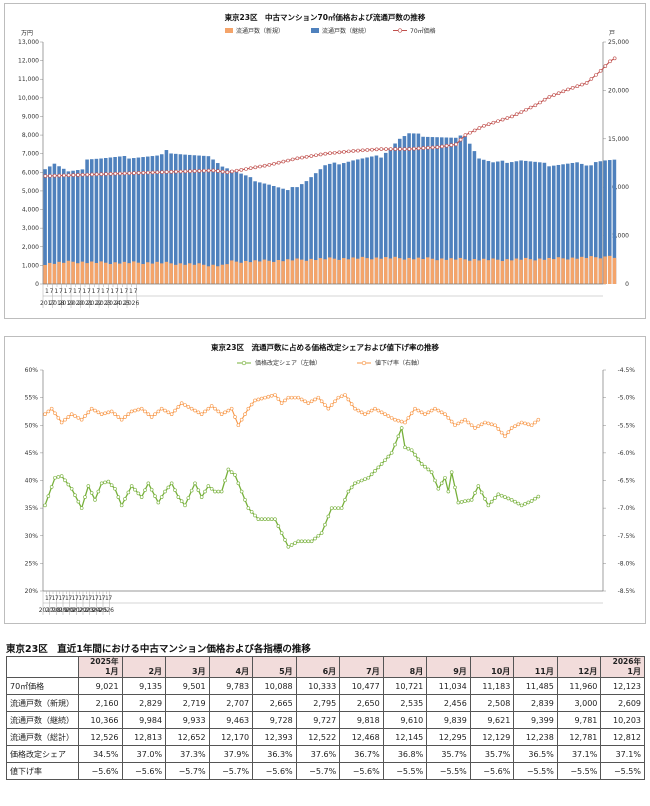  What do you see at coordinates (492, 754) in the screenshot?
I see `table-cell: 35.7%` at bounding box center [492, 754].